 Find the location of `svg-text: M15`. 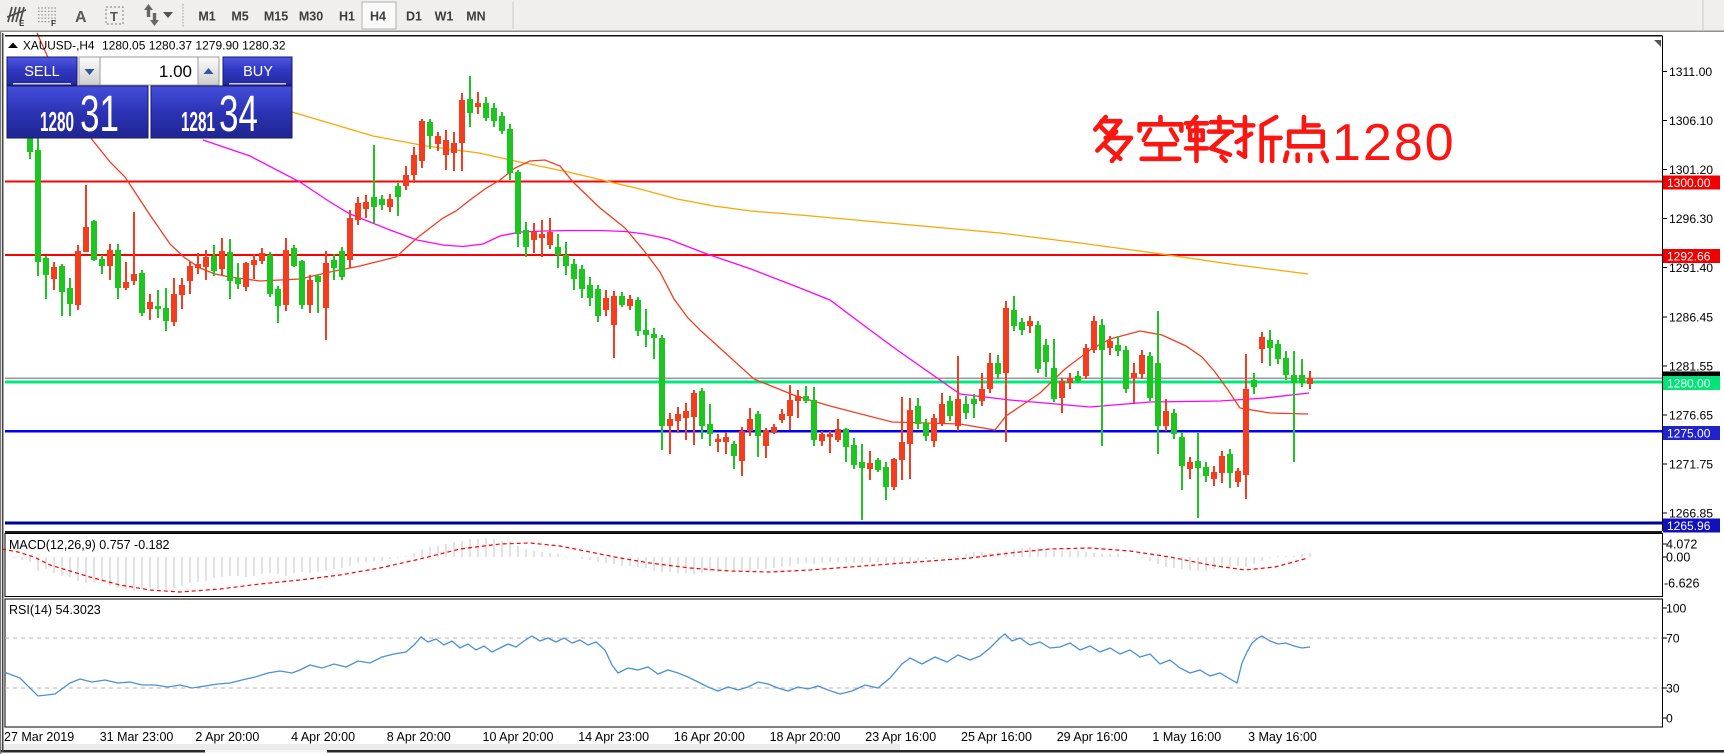

svg-text: M15 is located at coordinates (276, 17).